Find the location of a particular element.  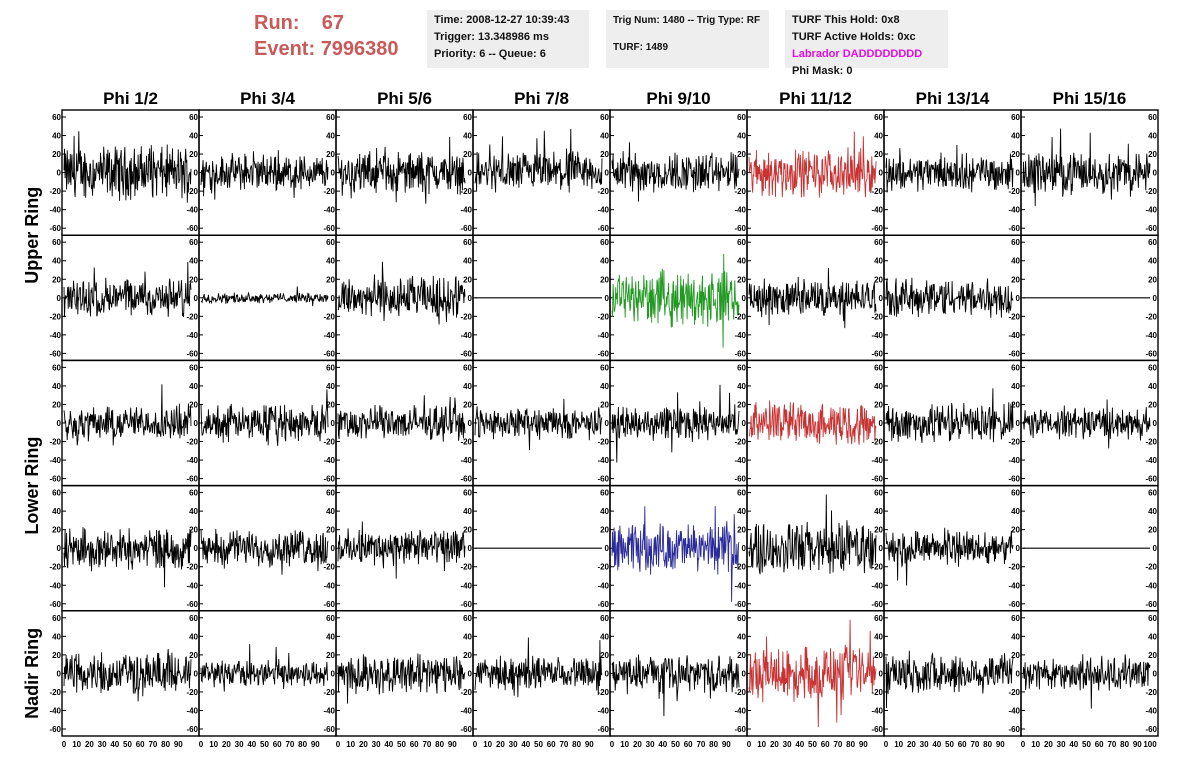

column-title: Phi 9/10 is located at coordinates (678, 98).